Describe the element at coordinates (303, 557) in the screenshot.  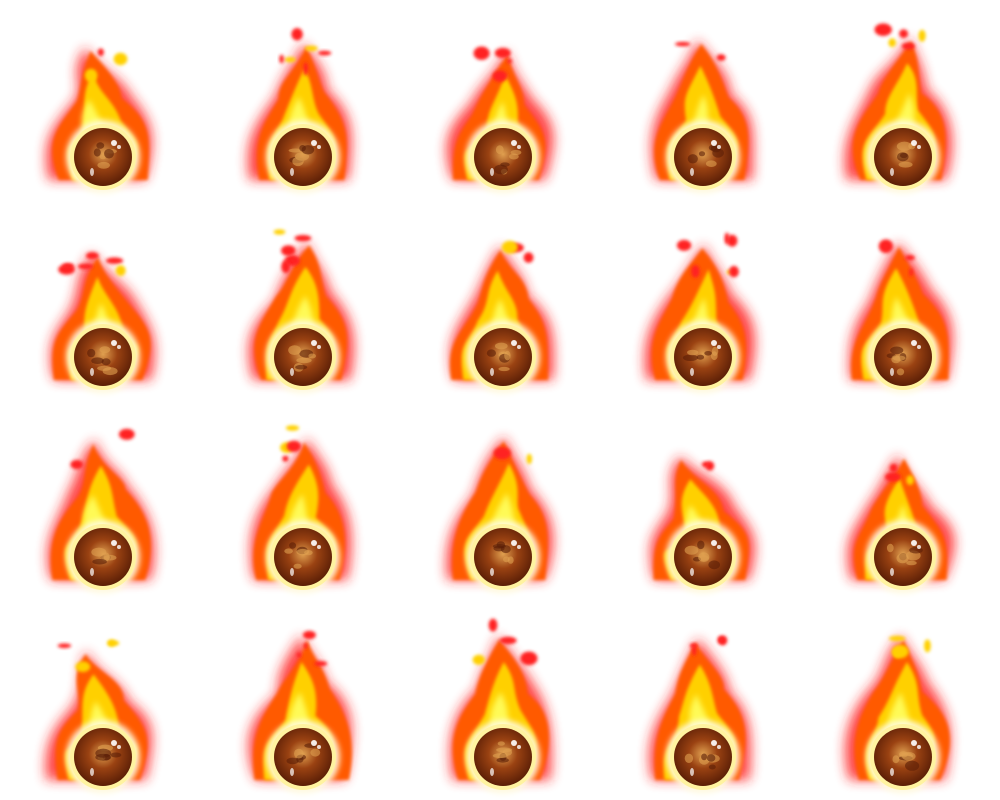
I see `orb-core` at that location.